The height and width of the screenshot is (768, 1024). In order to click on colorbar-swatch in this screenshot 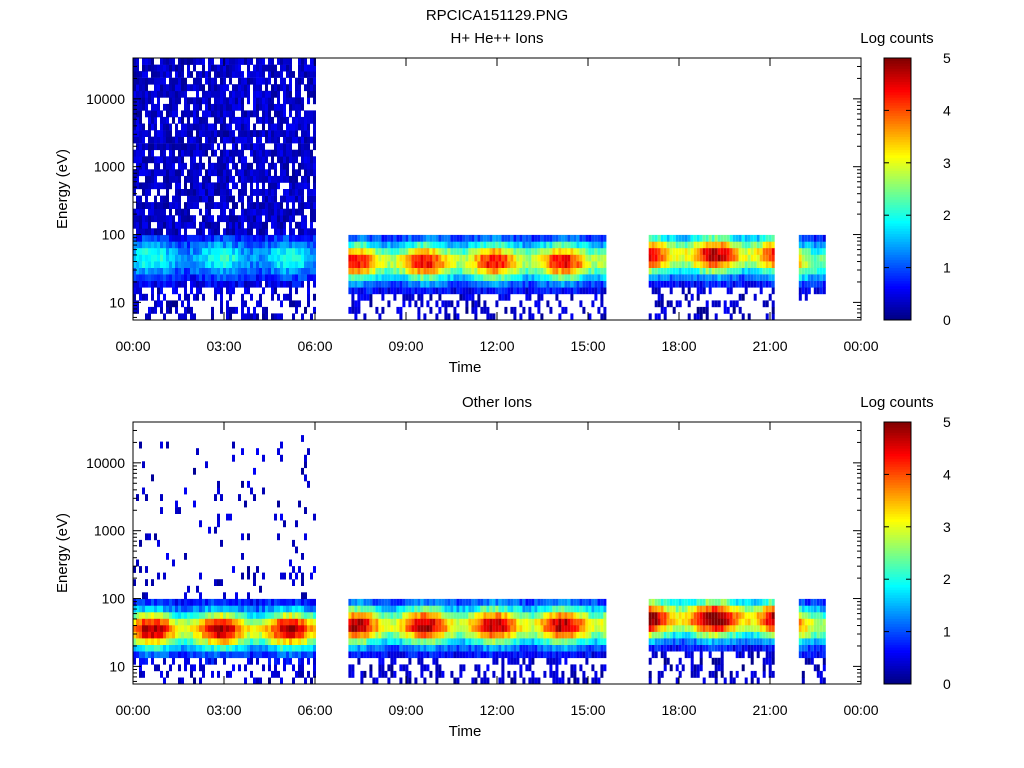, I will do `click(897, 264)`.